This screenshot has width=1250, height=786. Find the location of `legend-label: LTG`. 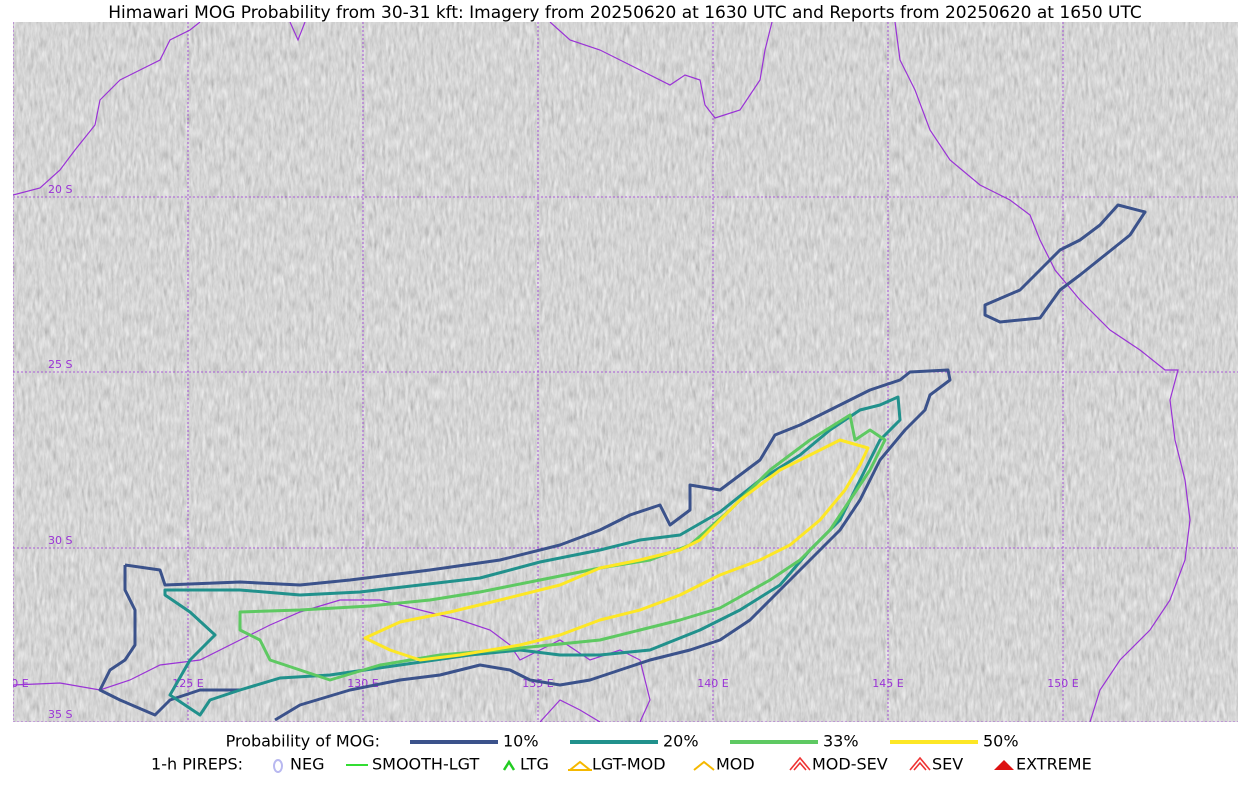

legend-label: LTG is located at coordinates (534, 764).